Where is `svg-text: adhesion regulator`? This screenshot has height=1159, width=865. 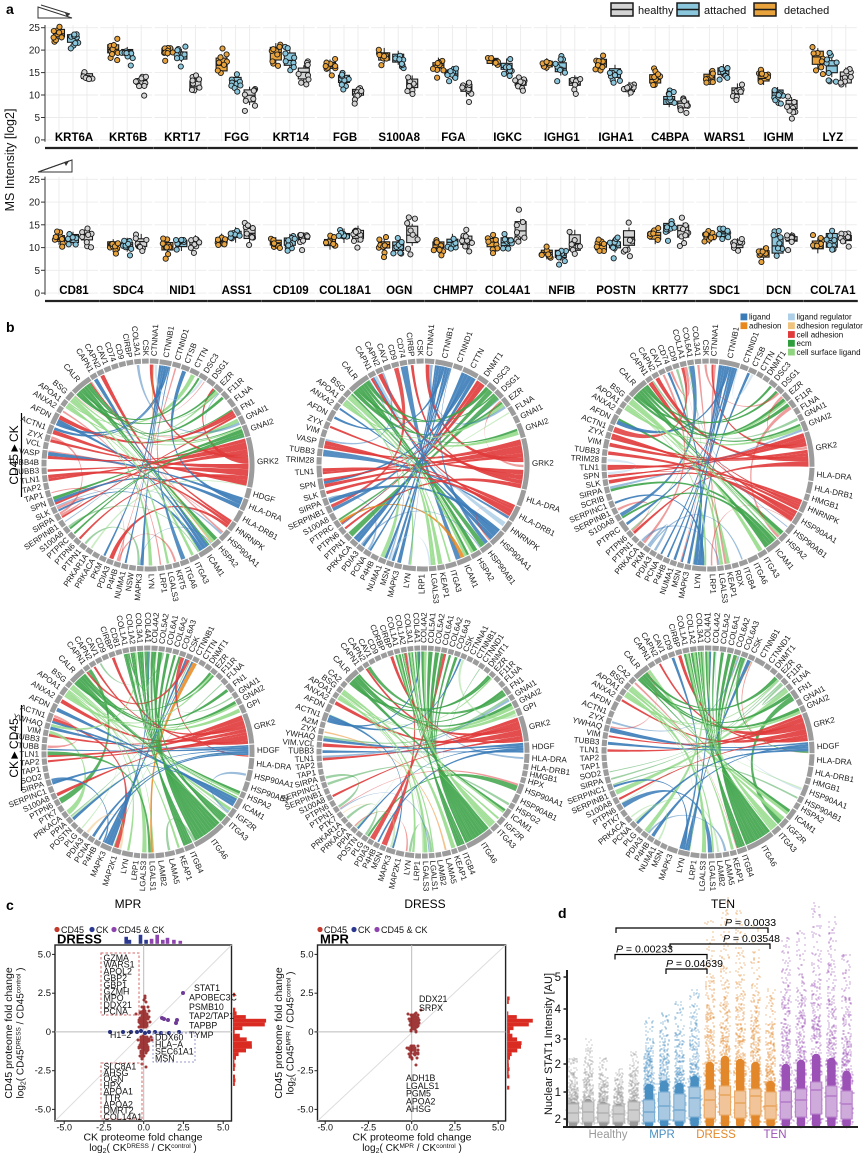 svg-text: adhesion regulator is located at coordinates (830, 326).